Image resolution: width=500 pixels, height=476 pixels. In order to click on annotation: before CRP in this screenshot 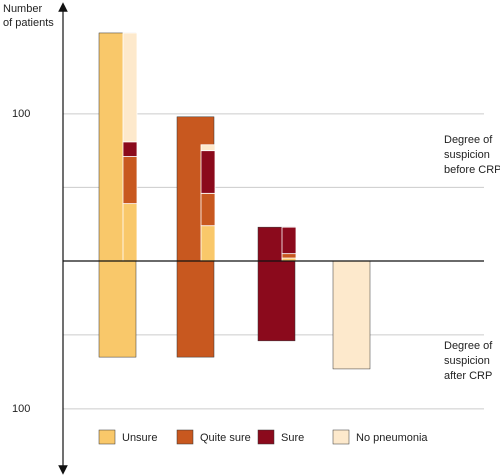, I will do `click(472, 170)`.